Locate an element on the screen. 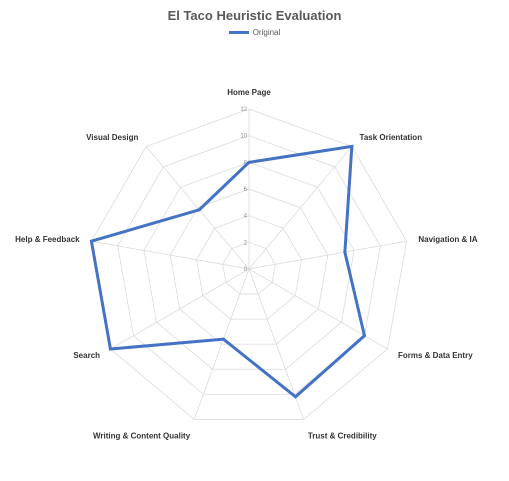 Image resolution: width=509 pixels, height=481 pixels. tick-label-4: 4 is located at coordinates (246, 217).